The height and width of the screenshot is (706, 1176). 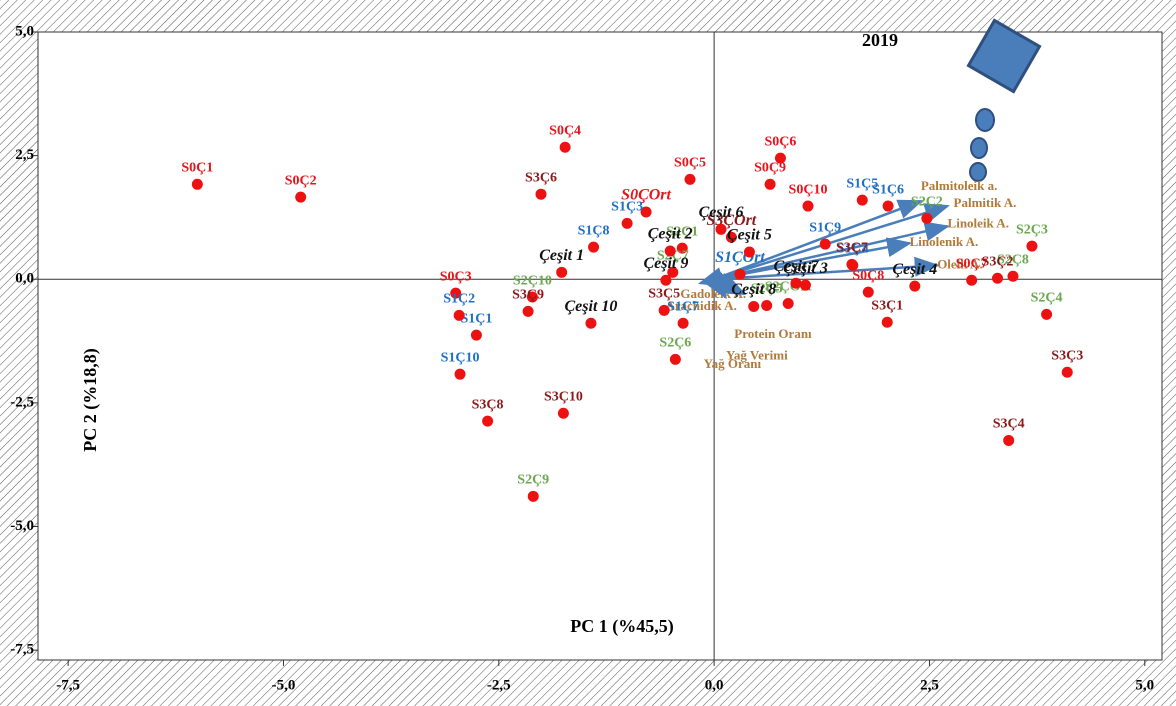 What do you see at coordinates (701, 305) in the screenshot?
I see `loading-label: Arachidik A.` at bounding box center [701, 305].